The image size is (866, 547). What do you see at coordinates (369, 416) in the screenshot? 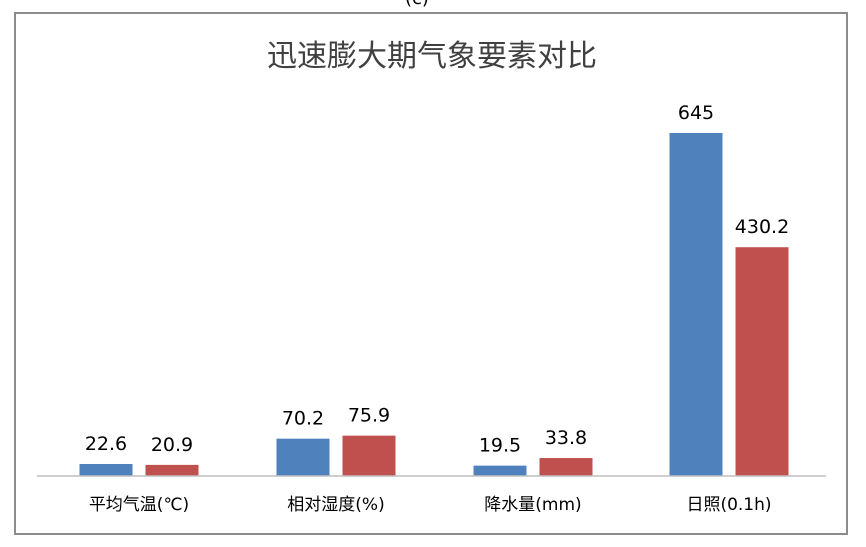
I see `data-label-s2-2: 75.9` at bounding box center [369, 416].